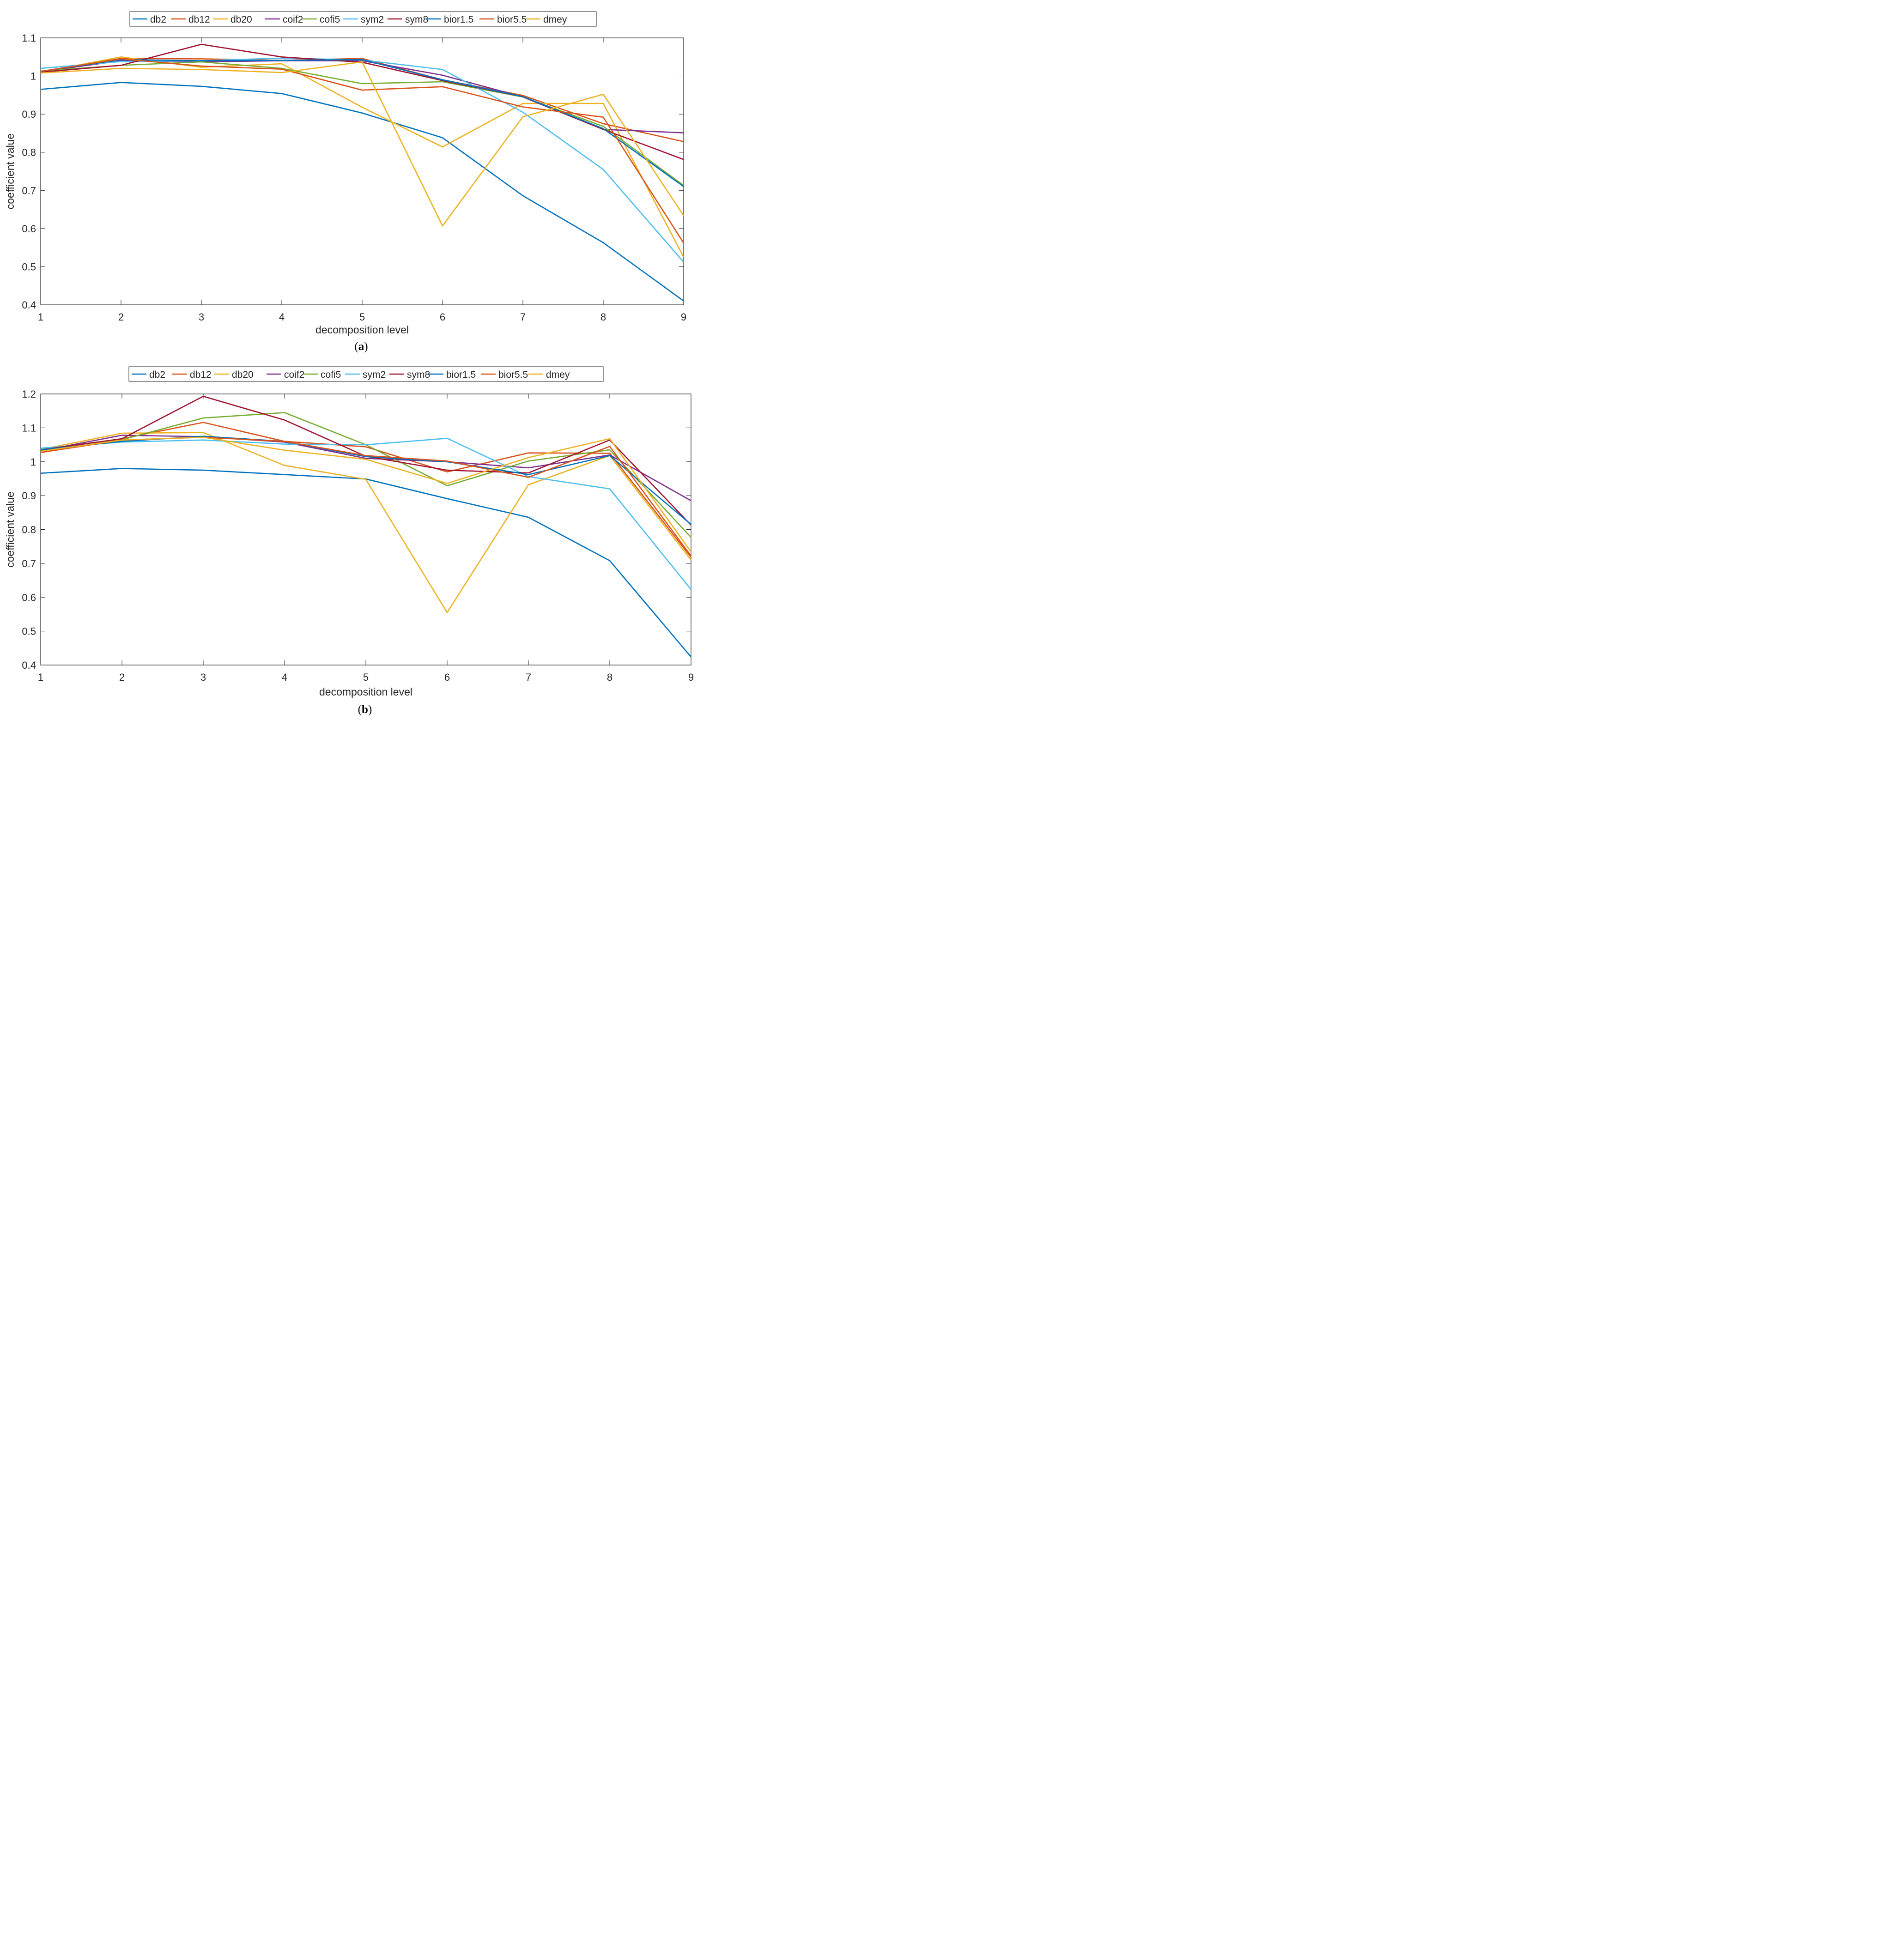  I want to click on series-line-sym2, so click(366, 513).